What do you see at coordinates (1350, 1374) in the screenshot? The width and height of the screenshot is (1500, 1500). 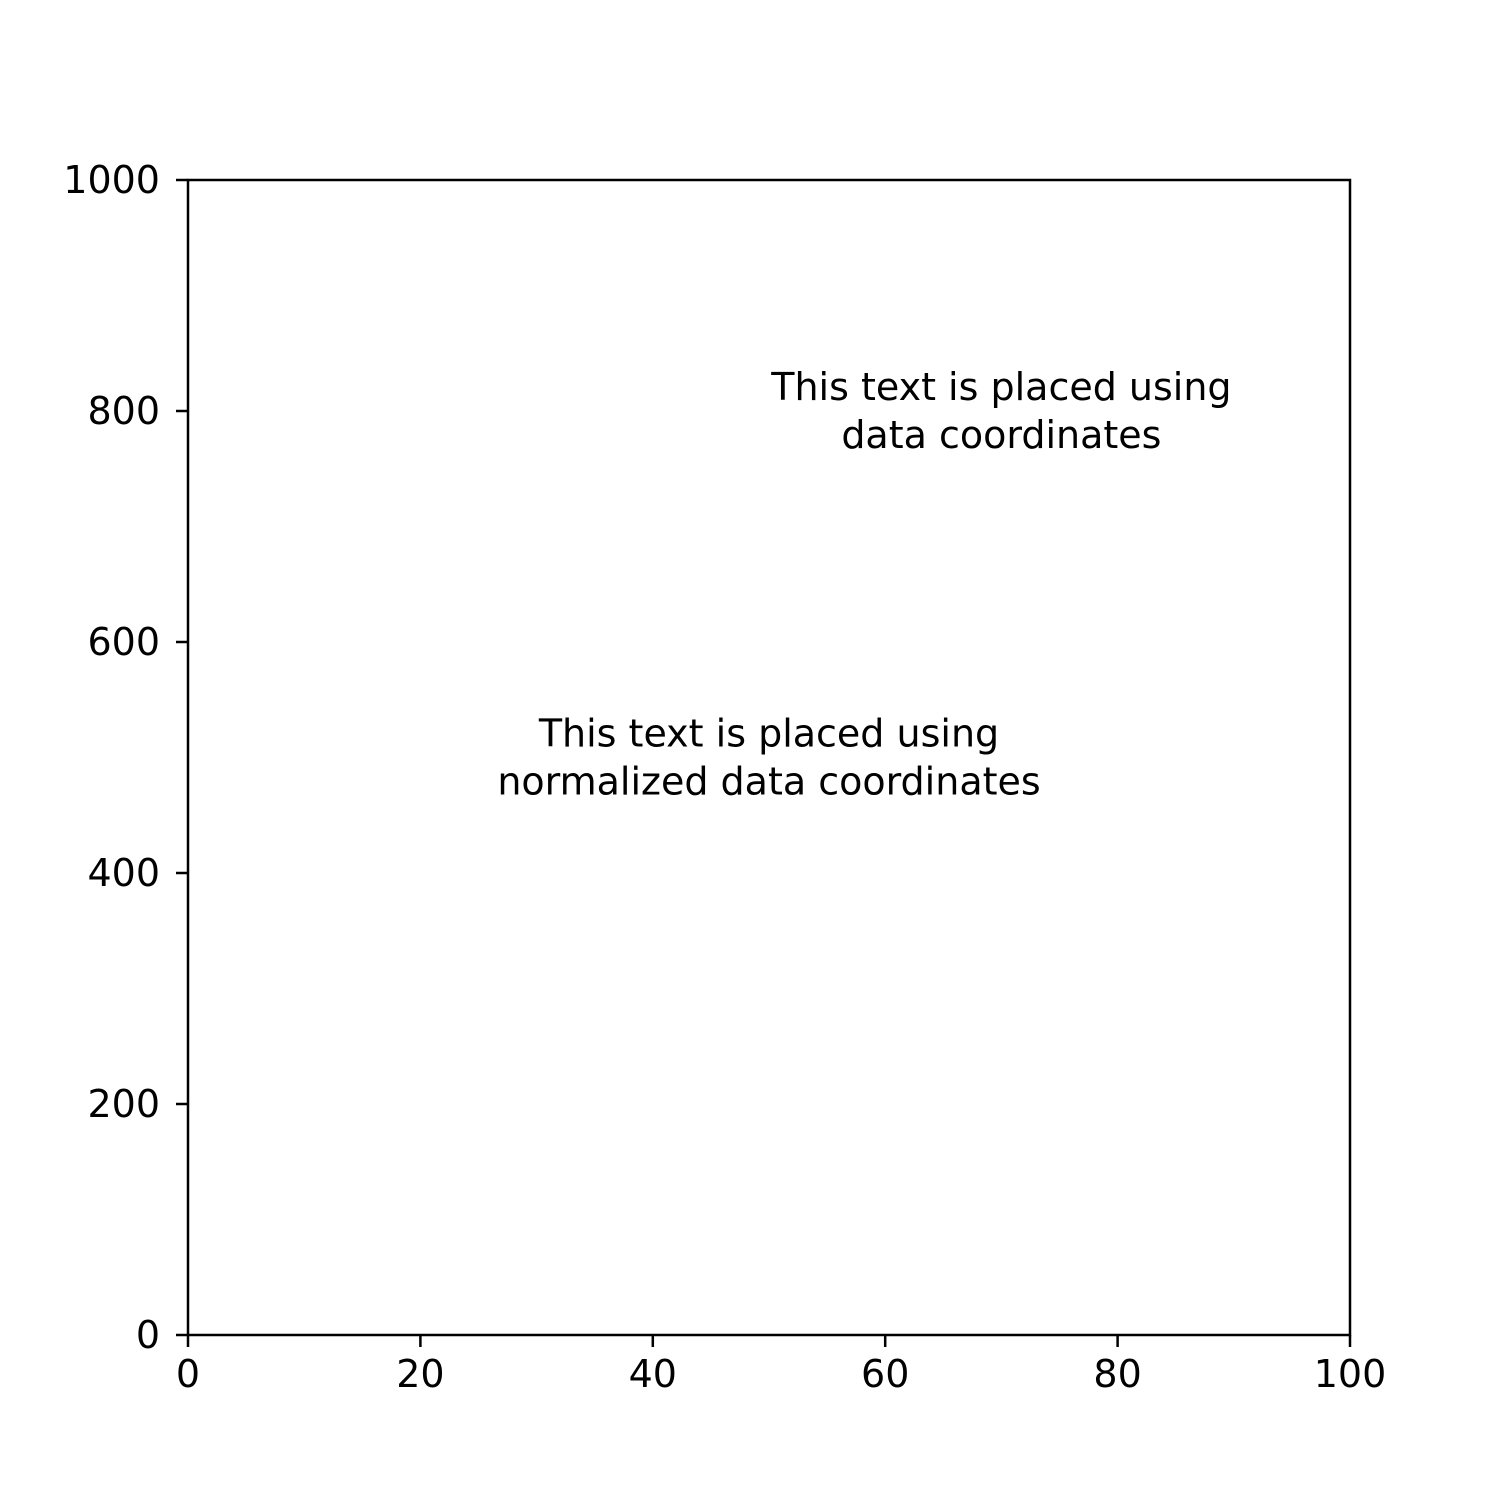 I see `x-tick-label: 100` at bounding box center [1350, 1374].